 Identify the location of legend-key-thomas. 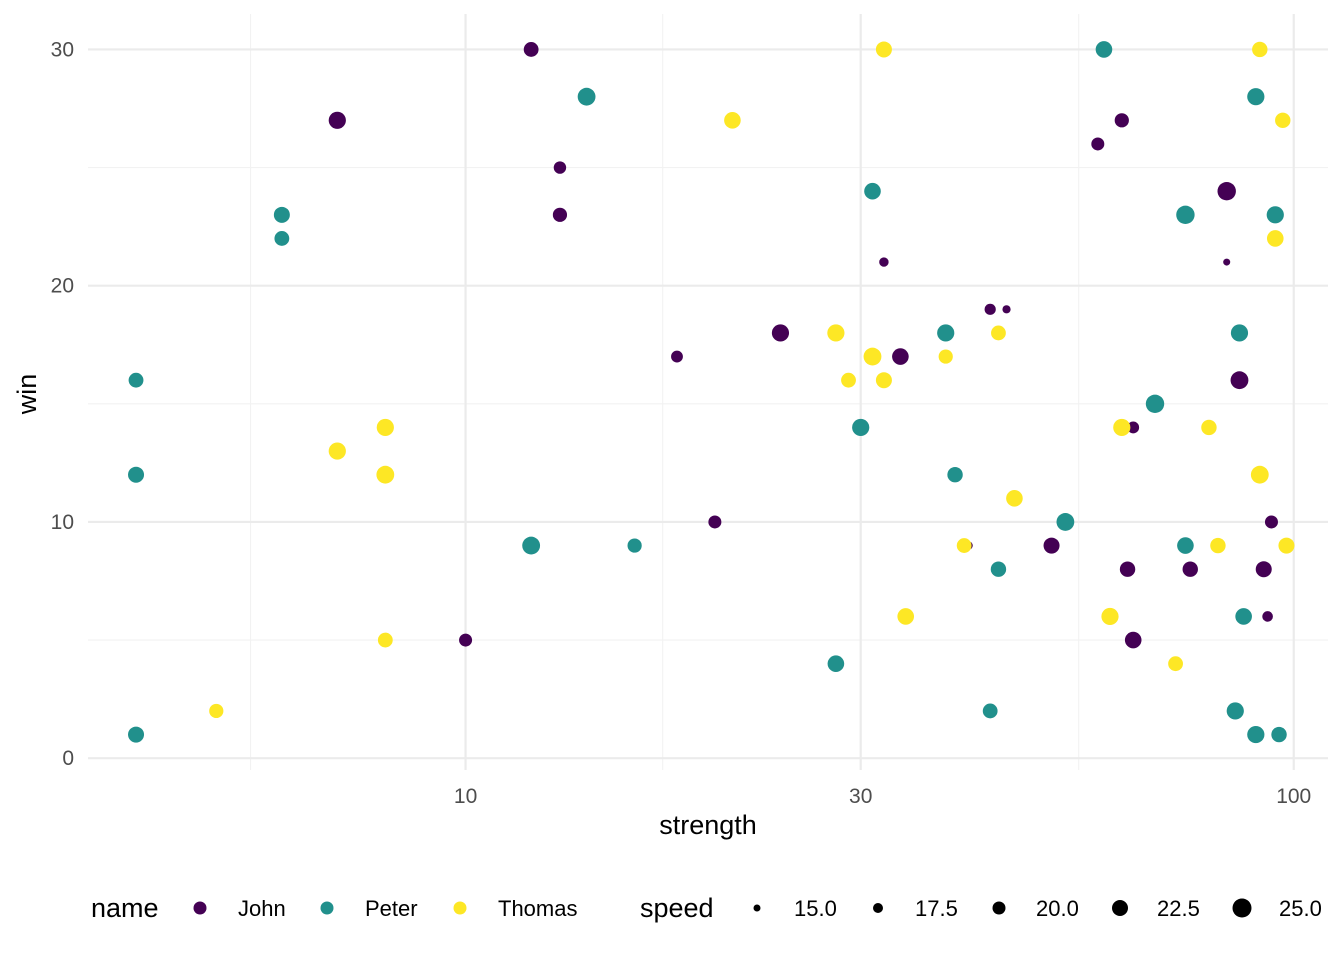
(460, 908).